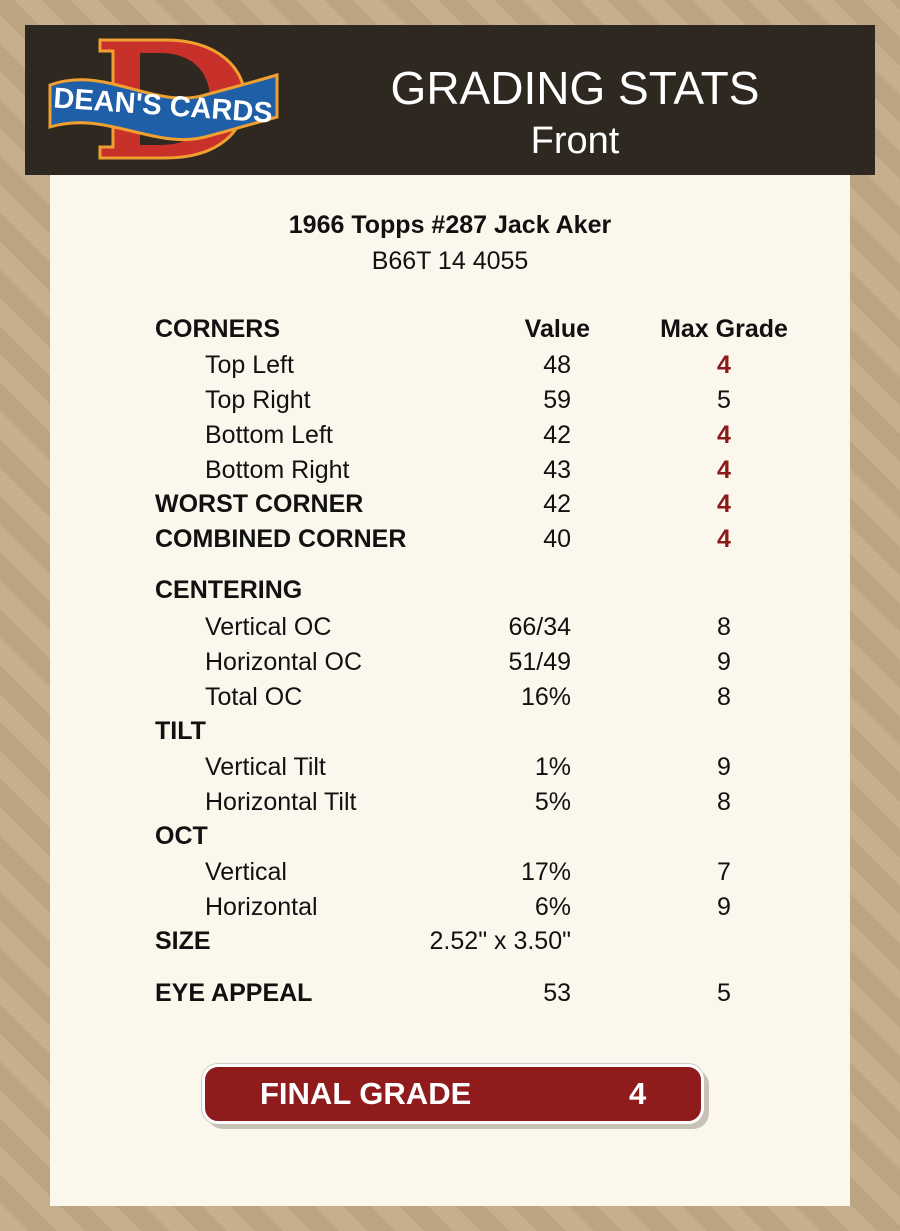  What do you see at coordinates (575, 141) in the screenshot?
I see `page-subtitle: Front` at bounding box center [575, 141].